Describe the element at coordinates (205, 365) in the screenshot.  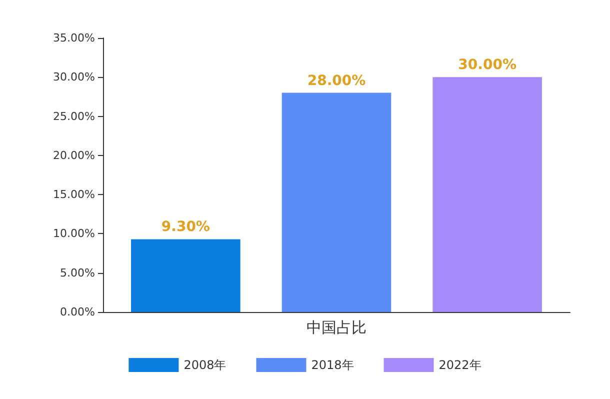
I see `legend-label: 2008年` at that location.